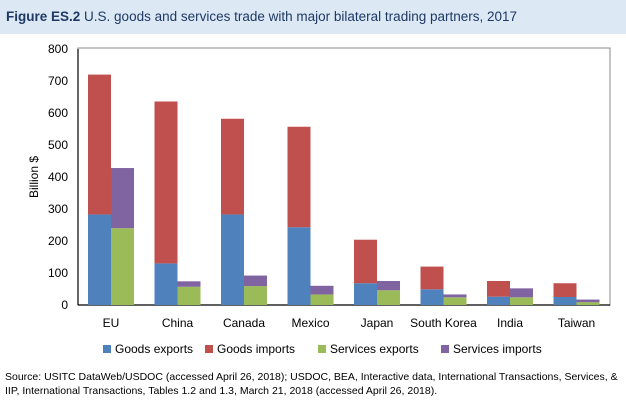  What do you see at coordinates (256, 349) in the screenshot?
I see `legend-label: Goods imports` at bounding box center [256, 349].